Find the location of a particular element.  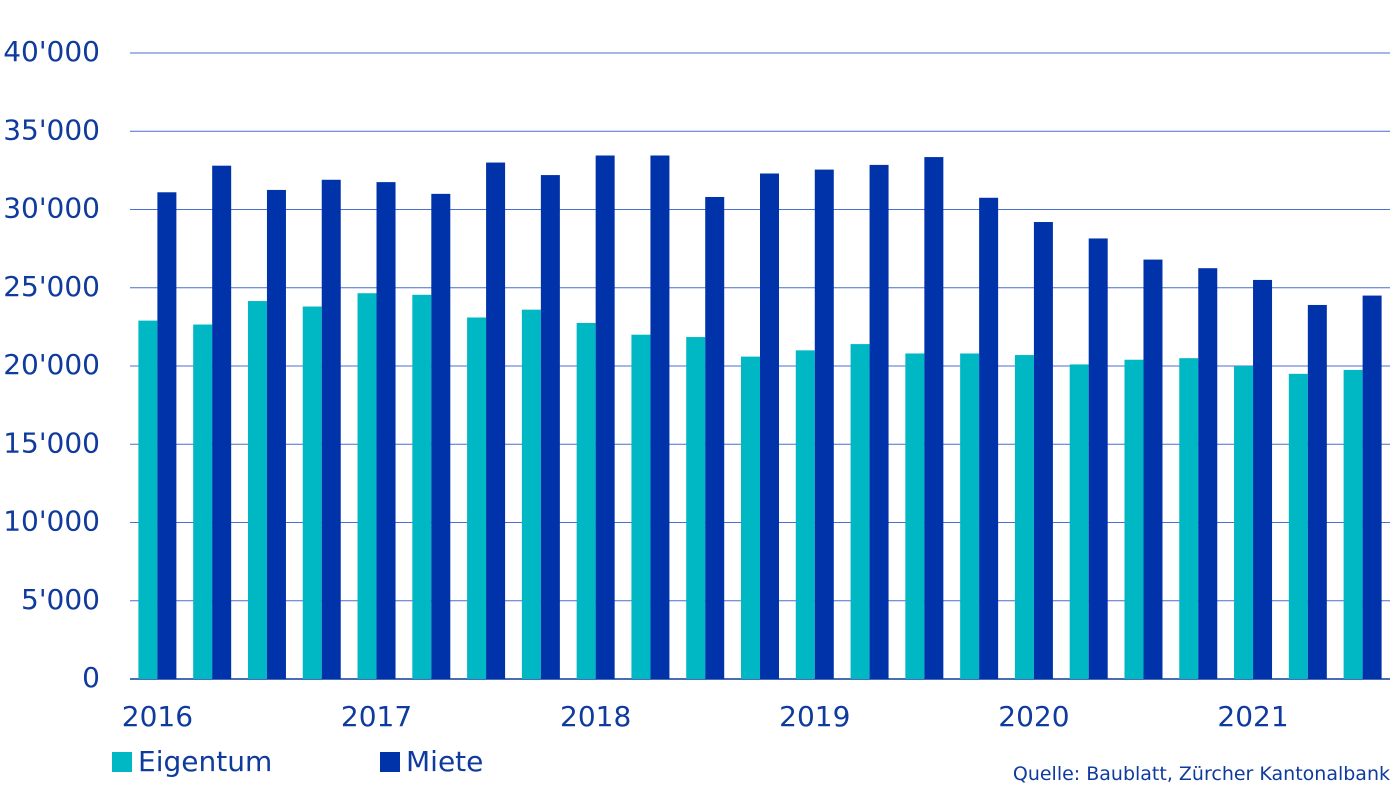

y-tick-label: 0 is located at coordinates (91, 677).